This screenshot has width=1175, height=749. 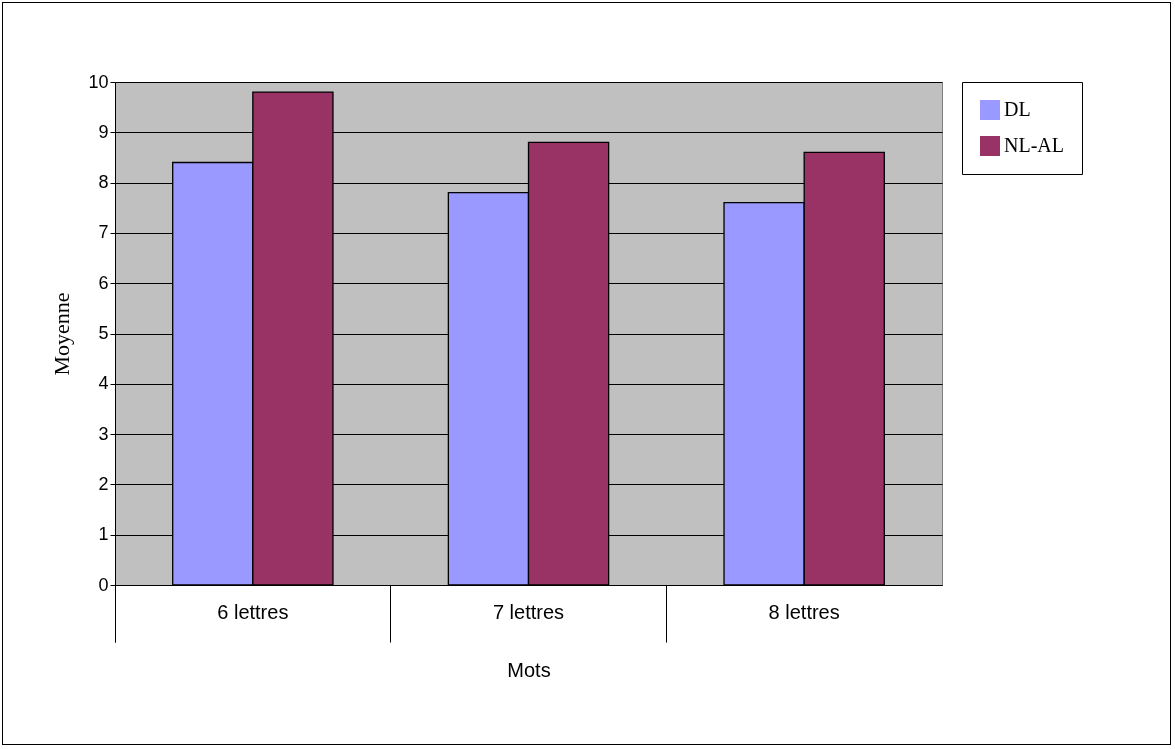 What do you see at coordinates (103, 433) in the screenshot?
I see `y-tick-label: 3` at bounding box center [103, 433].